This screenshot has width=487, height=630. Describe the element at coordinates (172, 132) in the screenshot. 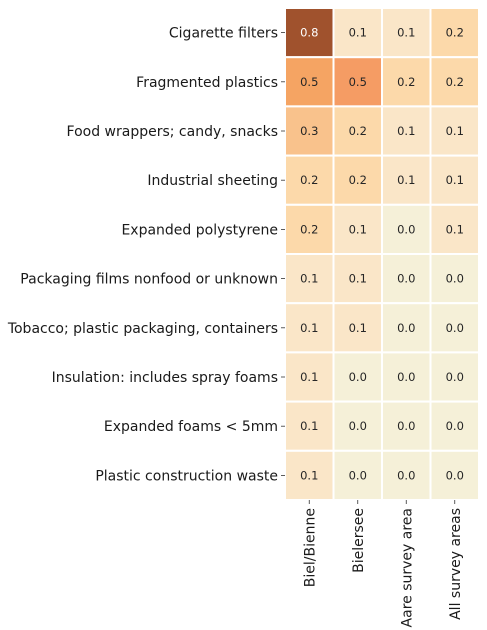

I see `row-label-food-wrappers-candy-snacks: Food wrappers; candy, snacks` at that location.